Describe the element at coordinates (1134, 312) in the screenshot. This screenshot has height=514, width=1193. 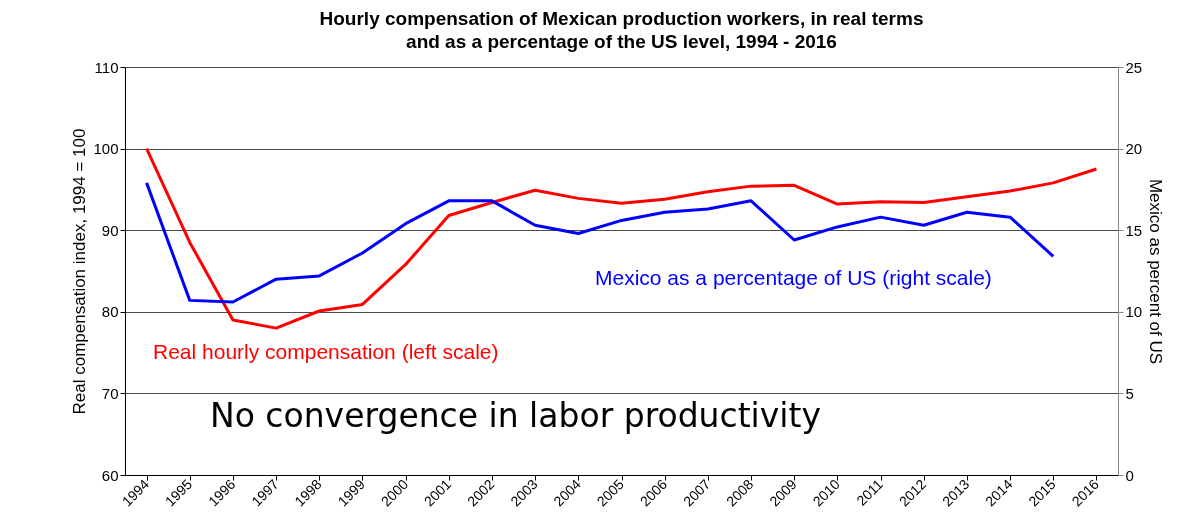
I see `y2-tick-label: 10` at that location.